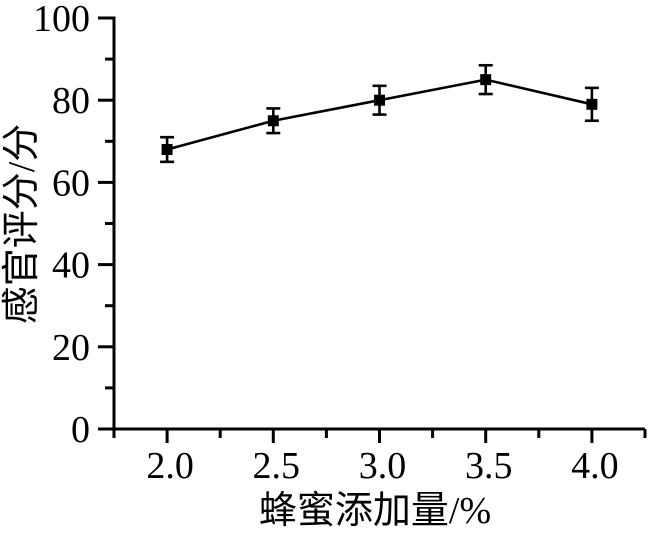  I want to click on x-tick-label: 2.0, so click(170, 466).